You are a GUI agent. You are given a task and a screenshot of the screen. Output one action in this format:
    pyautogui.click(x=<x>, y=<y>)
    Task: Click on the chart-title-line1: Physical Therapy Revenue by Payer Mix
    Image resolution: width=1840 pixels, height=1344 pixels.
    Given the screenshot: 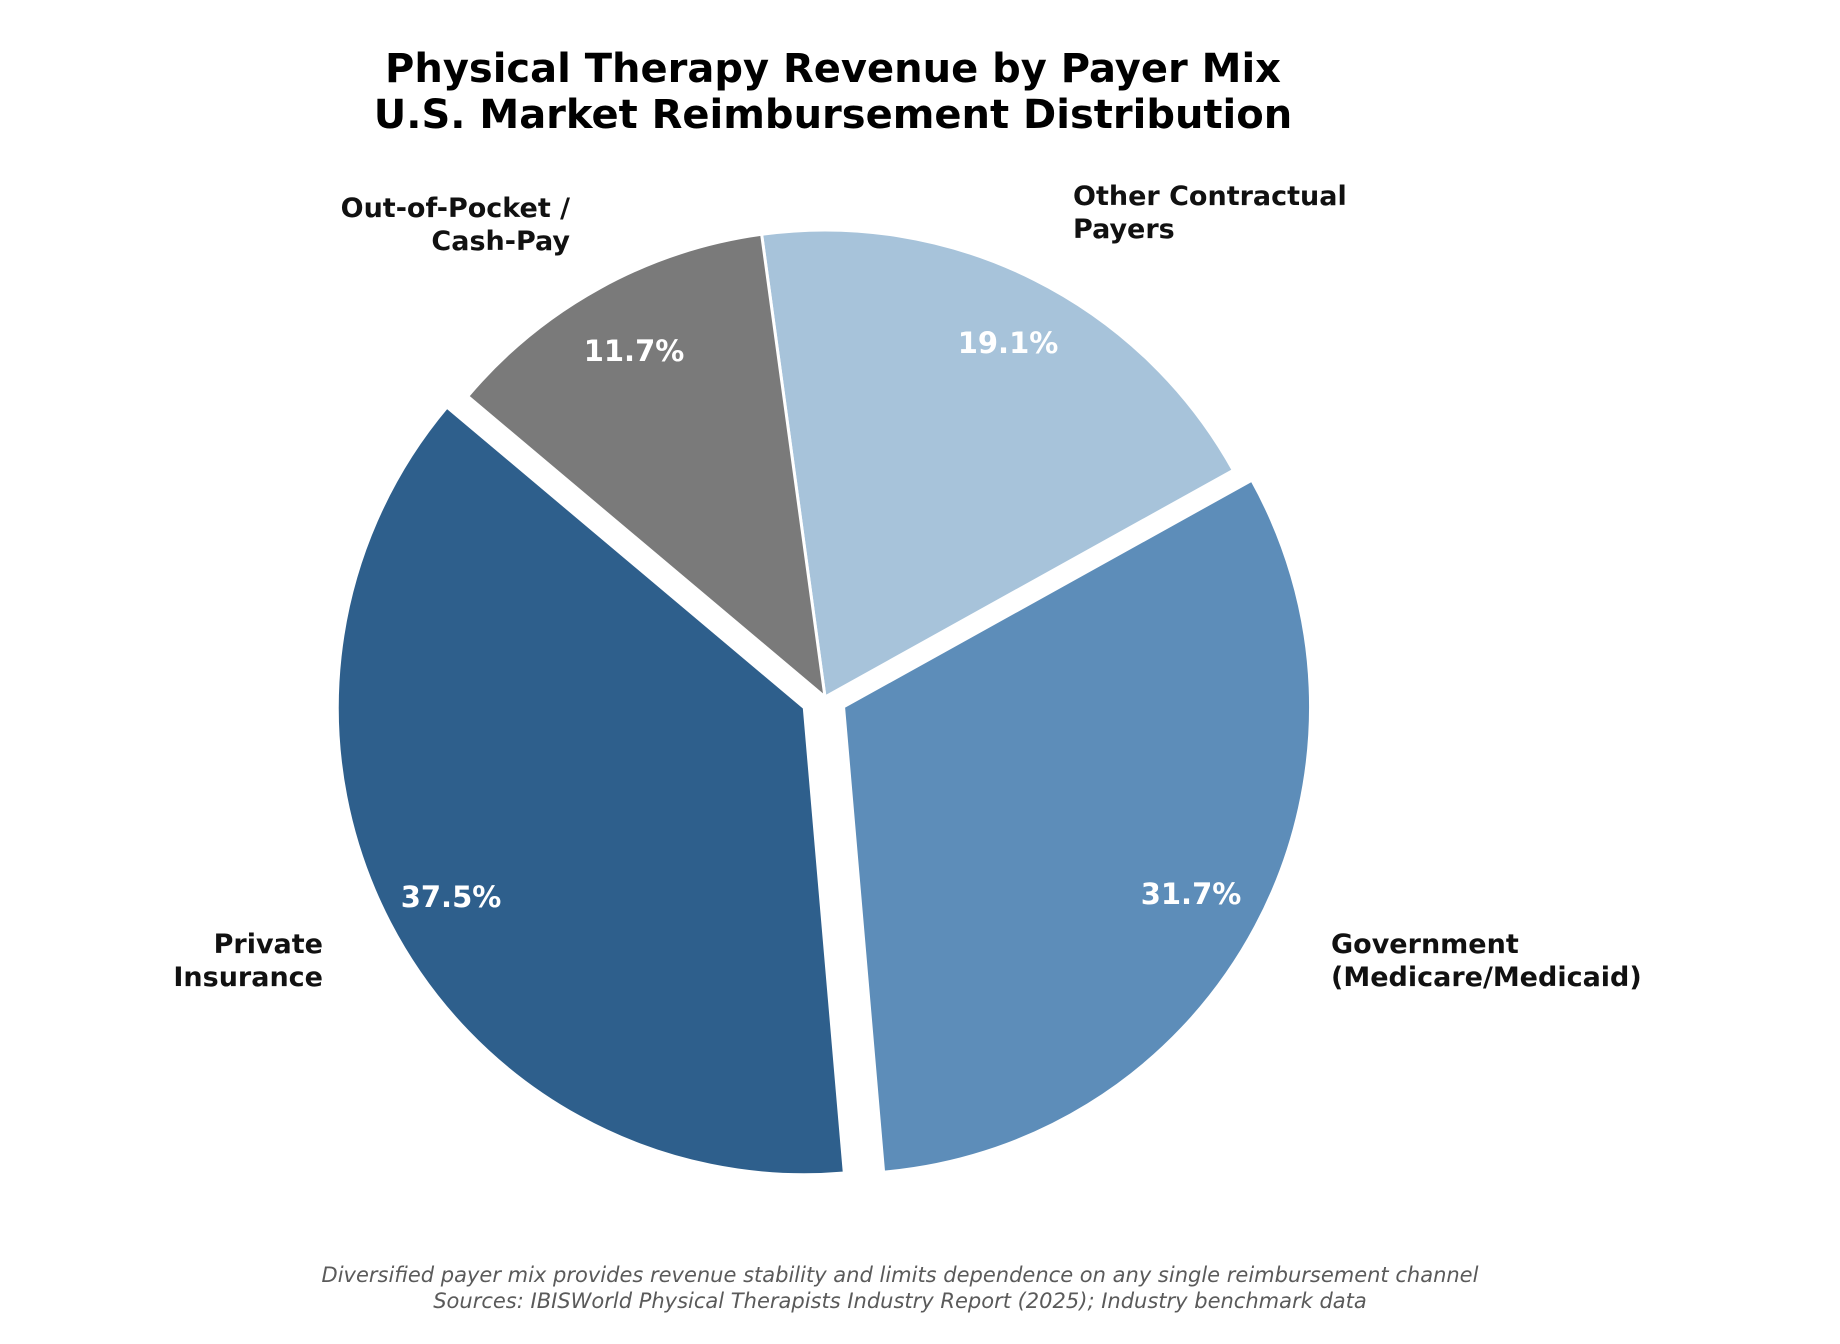 What is the action you would take?
    pyautogui.click(x=833, y=69)
    